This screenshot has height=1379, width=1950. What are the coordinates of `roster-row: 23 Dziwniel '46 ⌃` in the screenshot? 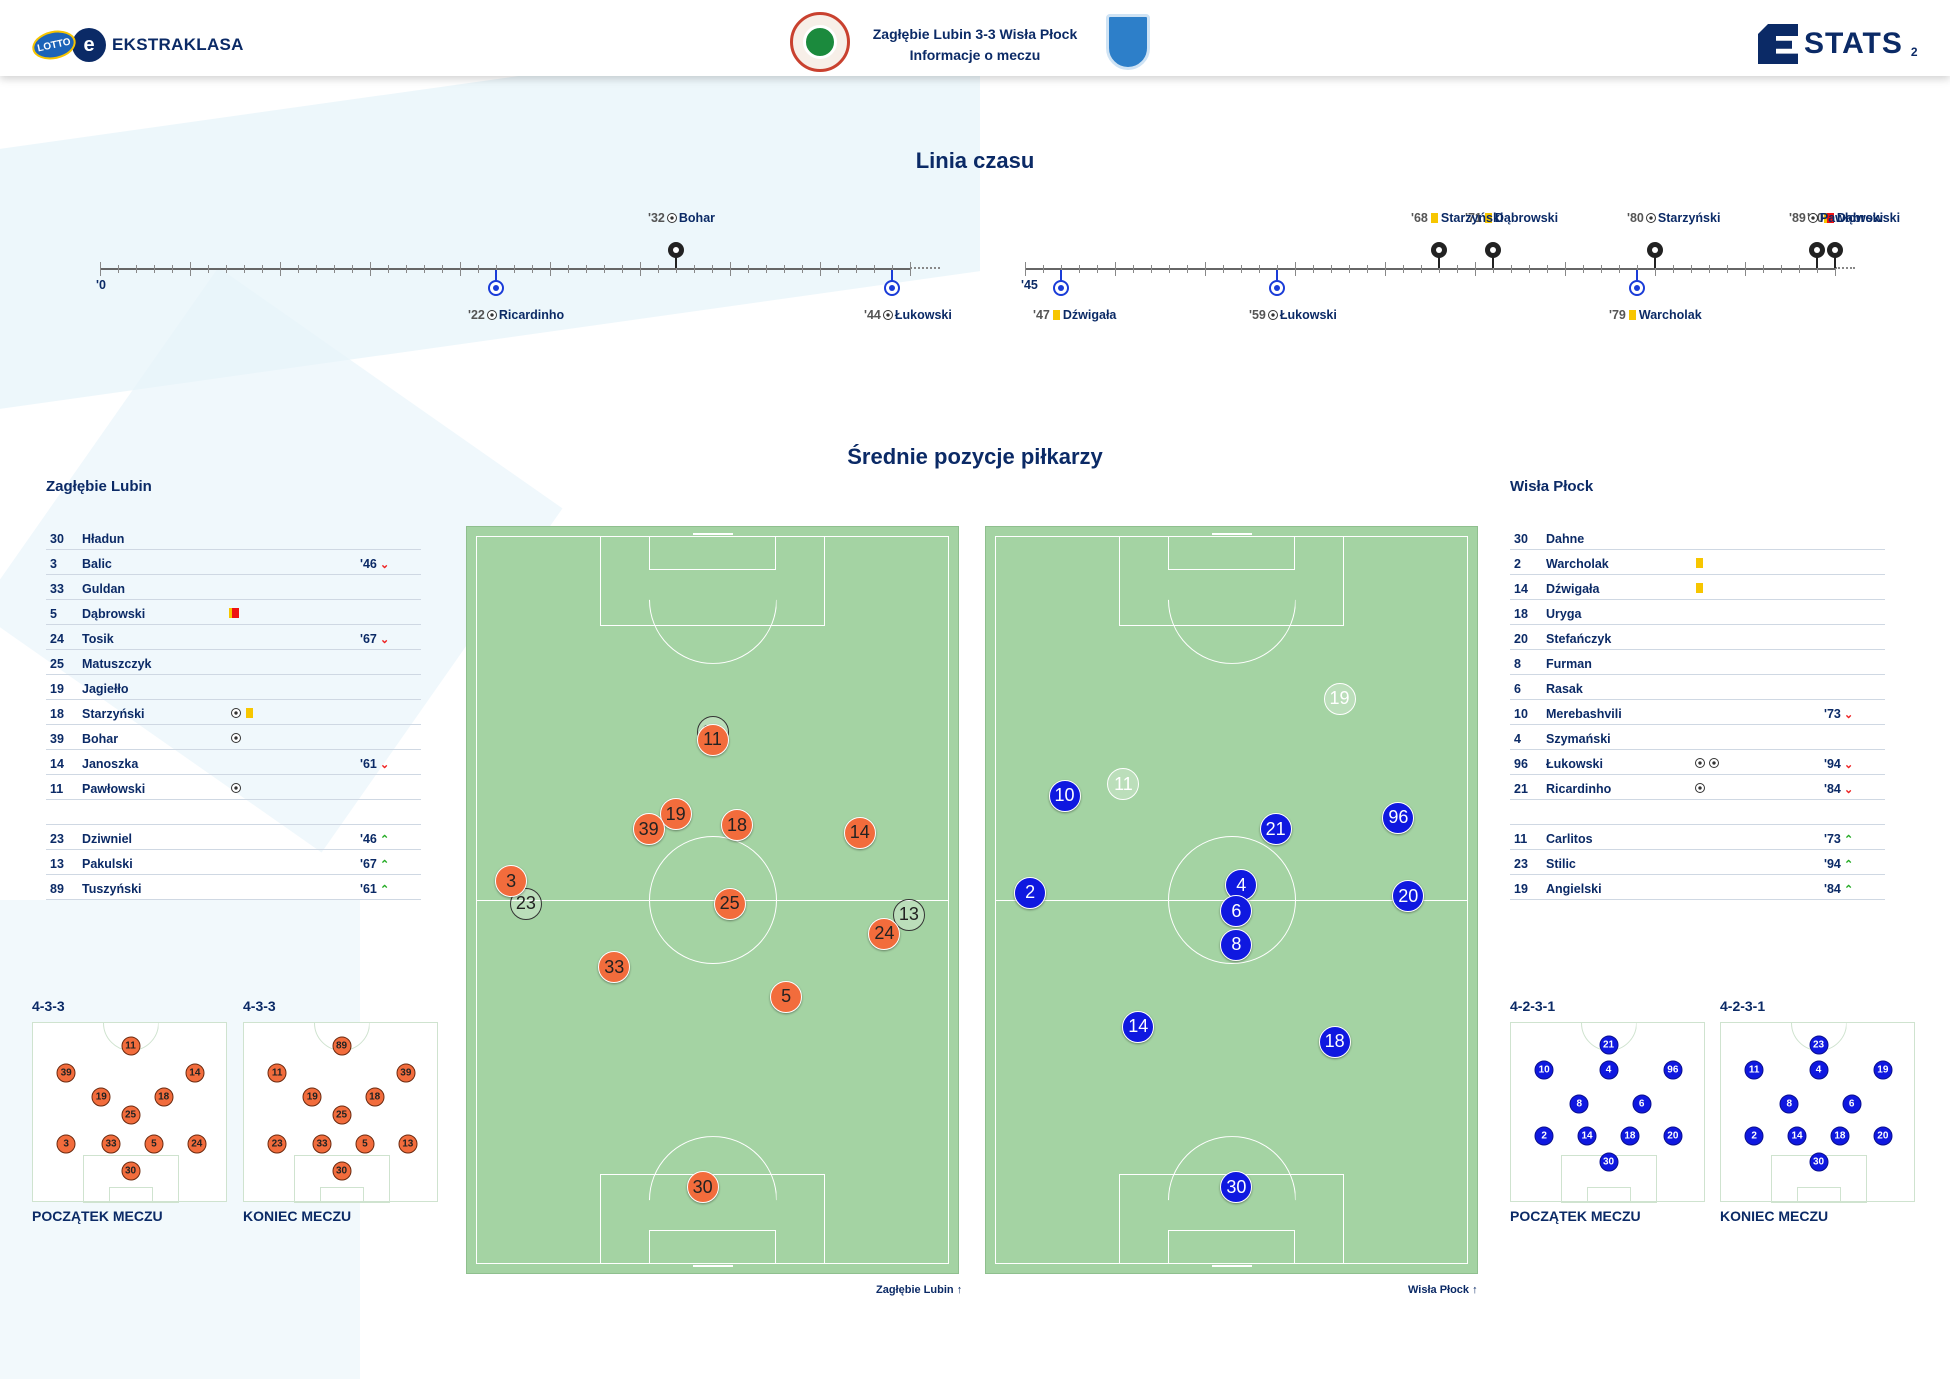 It's located at (233, 837).